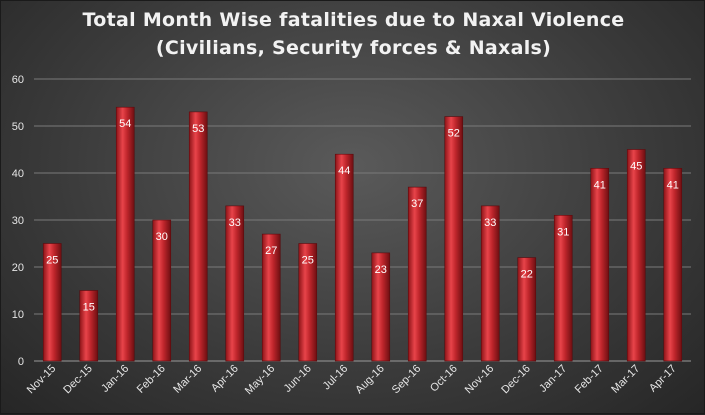 This screenshot has width=705, height=415. What do you see at coordinates (625, 379) in the screenshot?
I see `x-tick-label: Mar-17` at bounding box center [625, 379].